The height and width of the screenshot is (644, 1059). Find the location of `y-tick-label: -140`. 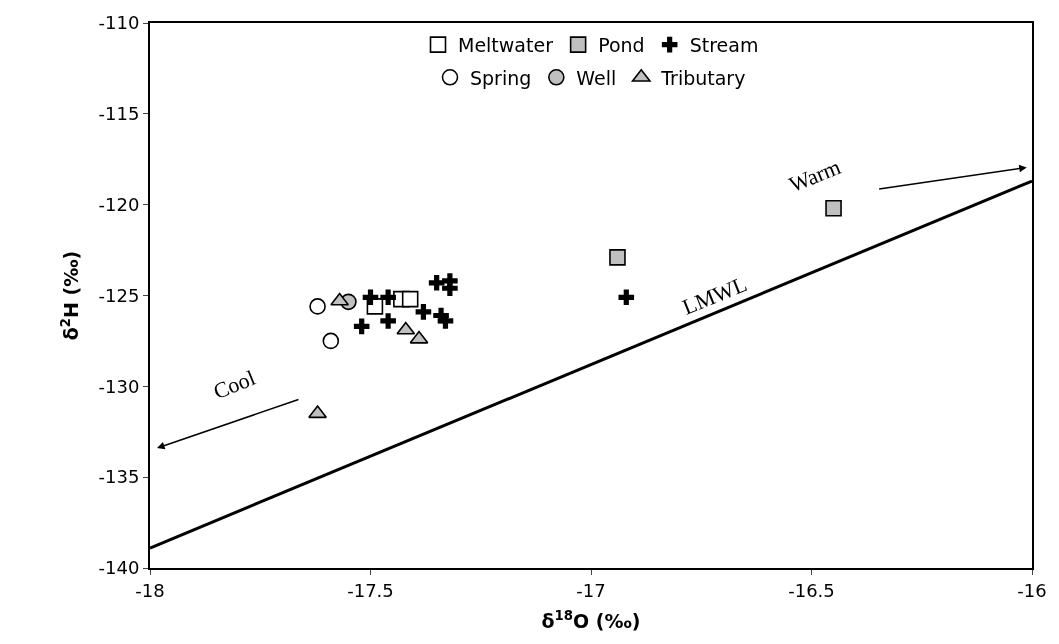

y-tick-label: -140 is located at coordinates (119, 568).